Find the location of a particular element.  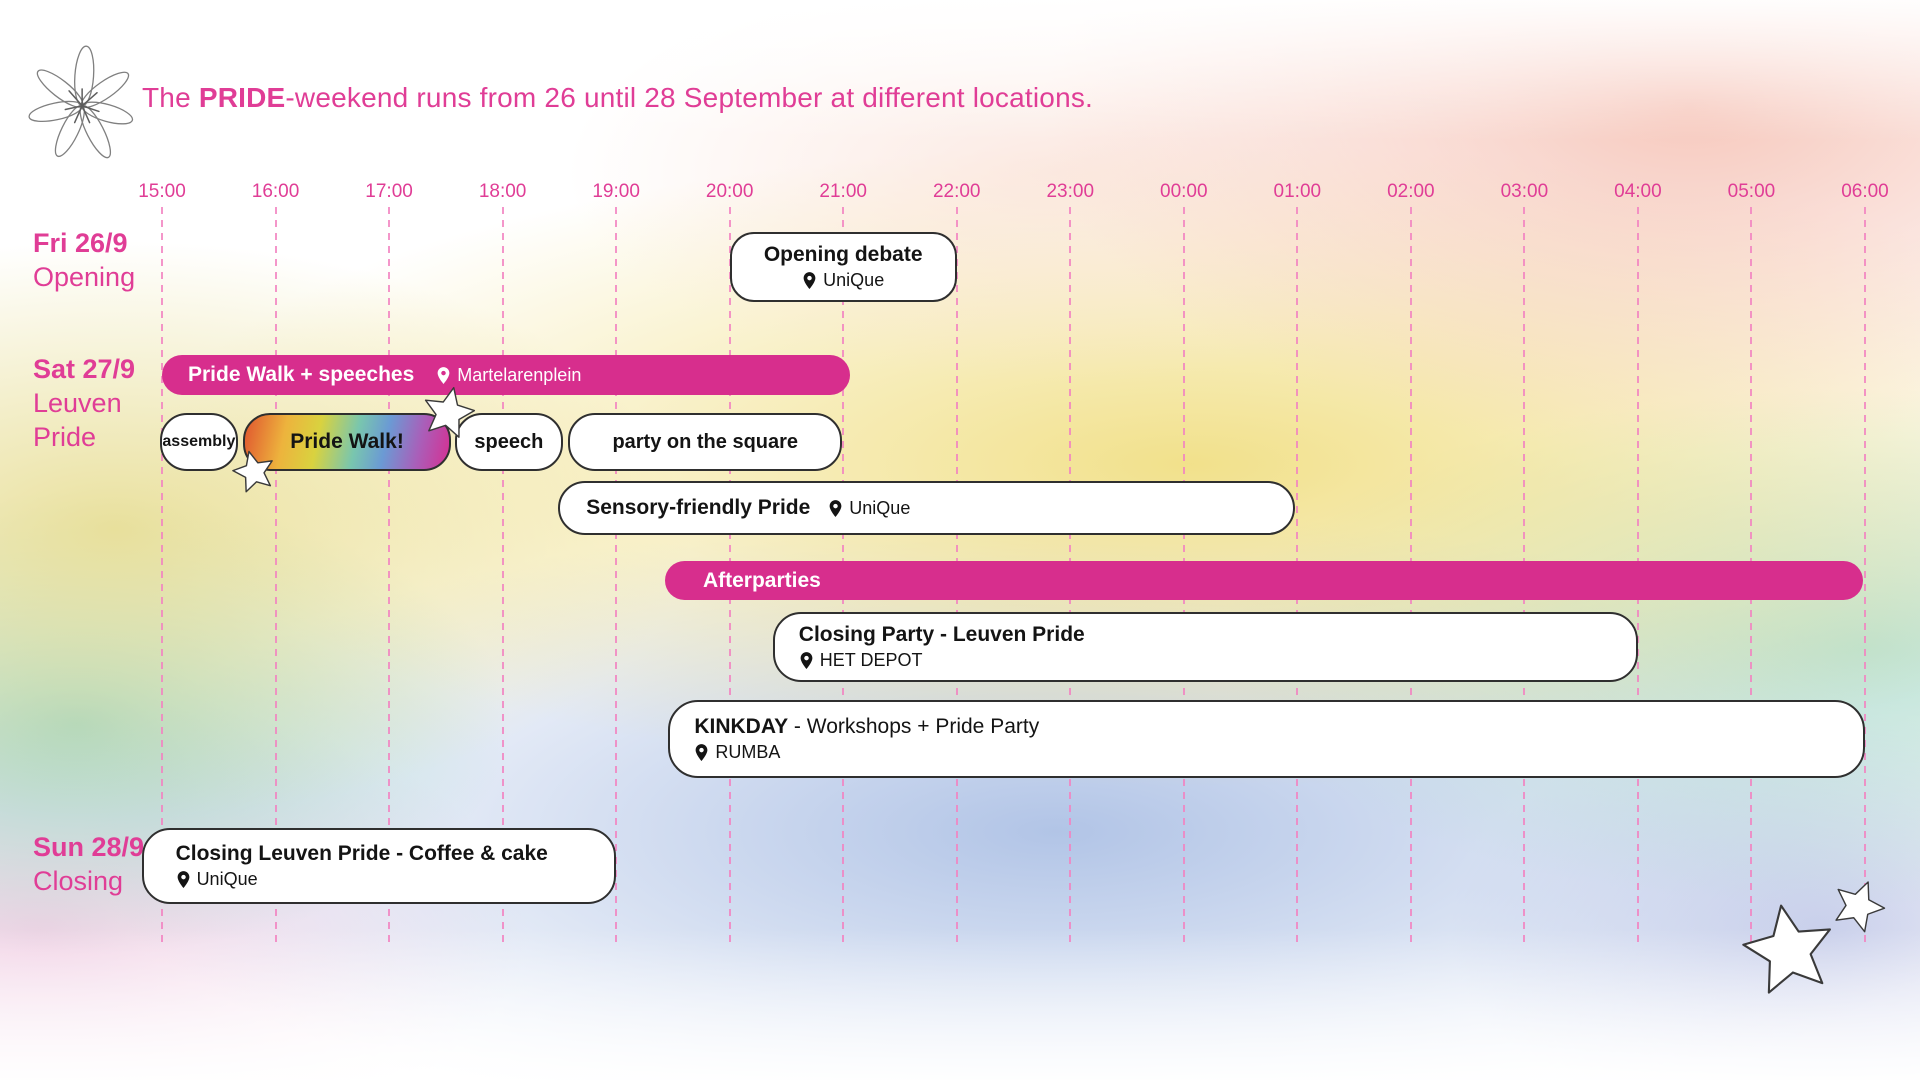

gridline-16:00 is located at coordinates (275, 576).